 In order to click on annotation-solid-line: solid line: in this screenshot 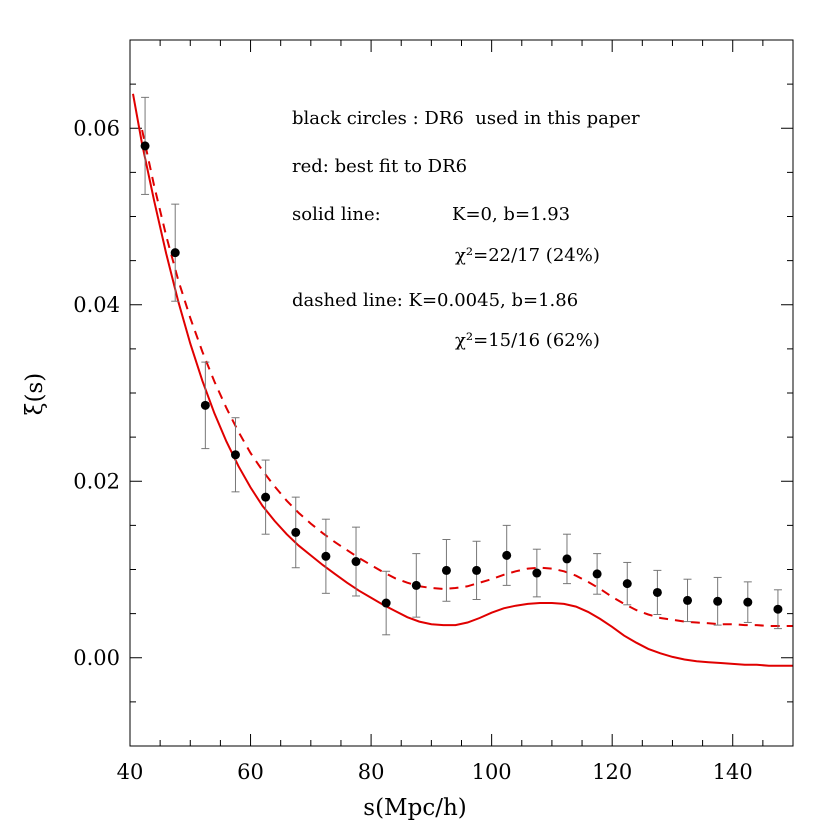, I will do `click(336, 214)`.